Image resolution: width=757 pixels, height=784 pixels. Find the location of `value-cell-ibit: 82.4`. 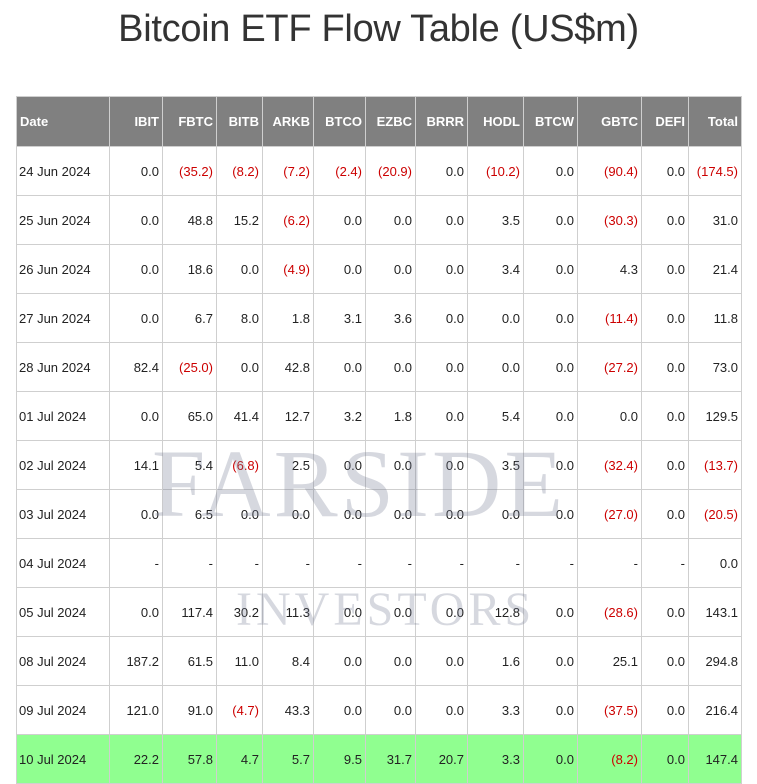

value-cell-ibit: 82.4 is located at coordinates (136, 367).